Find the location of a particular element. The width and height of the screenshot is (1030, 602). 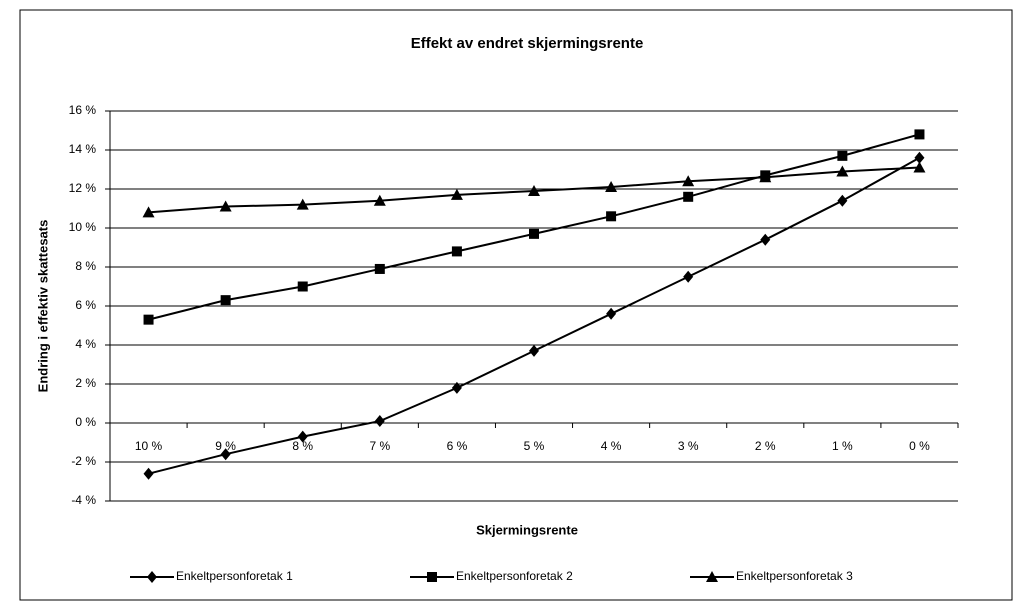

y-tick-label: 10 % is located at coordinates (83, 227).